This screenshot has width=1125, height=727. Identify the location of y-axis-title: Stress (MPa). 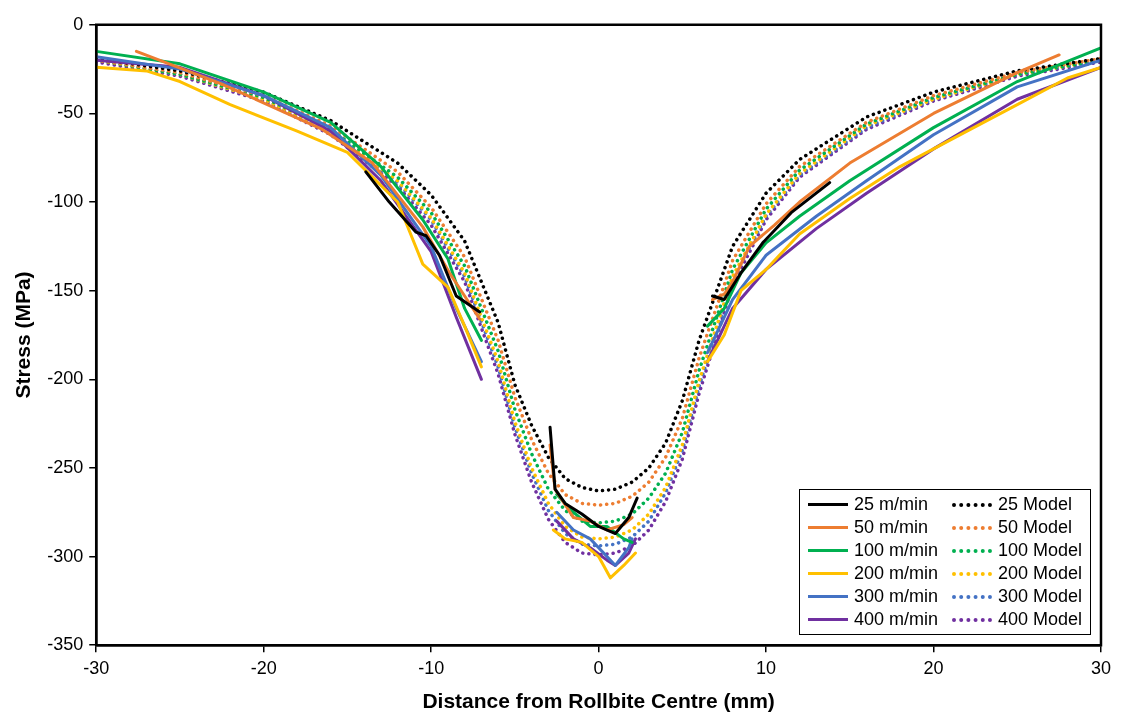
(23, 335).